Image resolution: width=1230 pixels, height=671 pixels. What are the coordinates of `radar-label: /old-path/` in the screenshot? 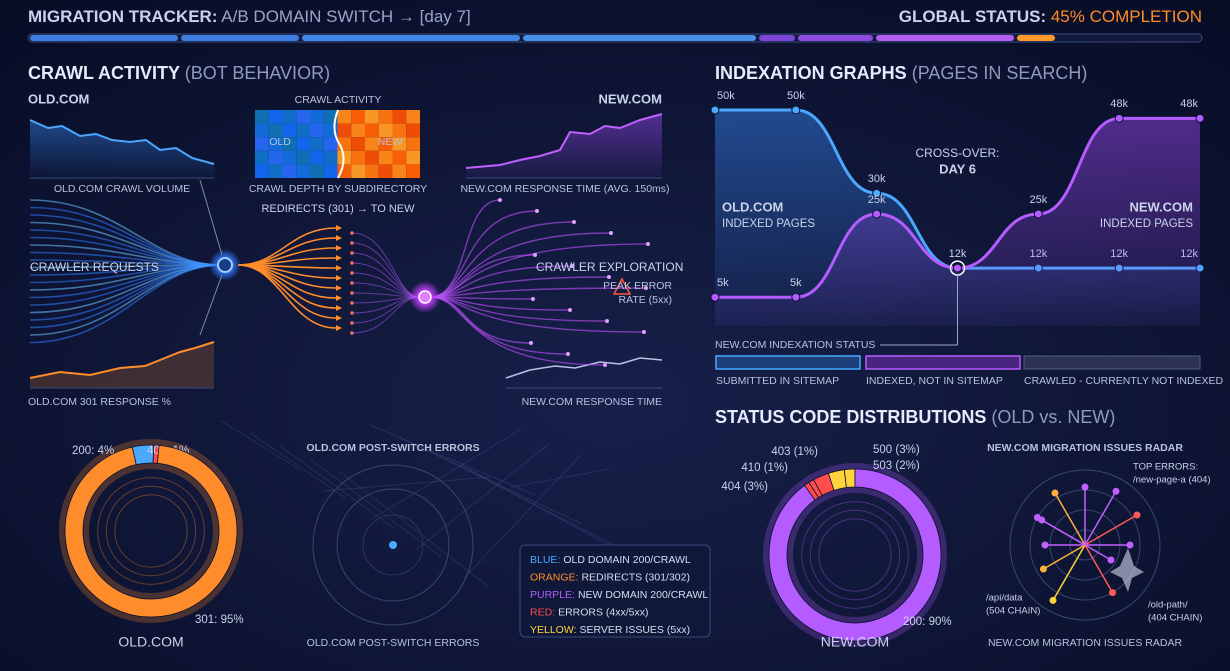 It's located at (1168, 605).